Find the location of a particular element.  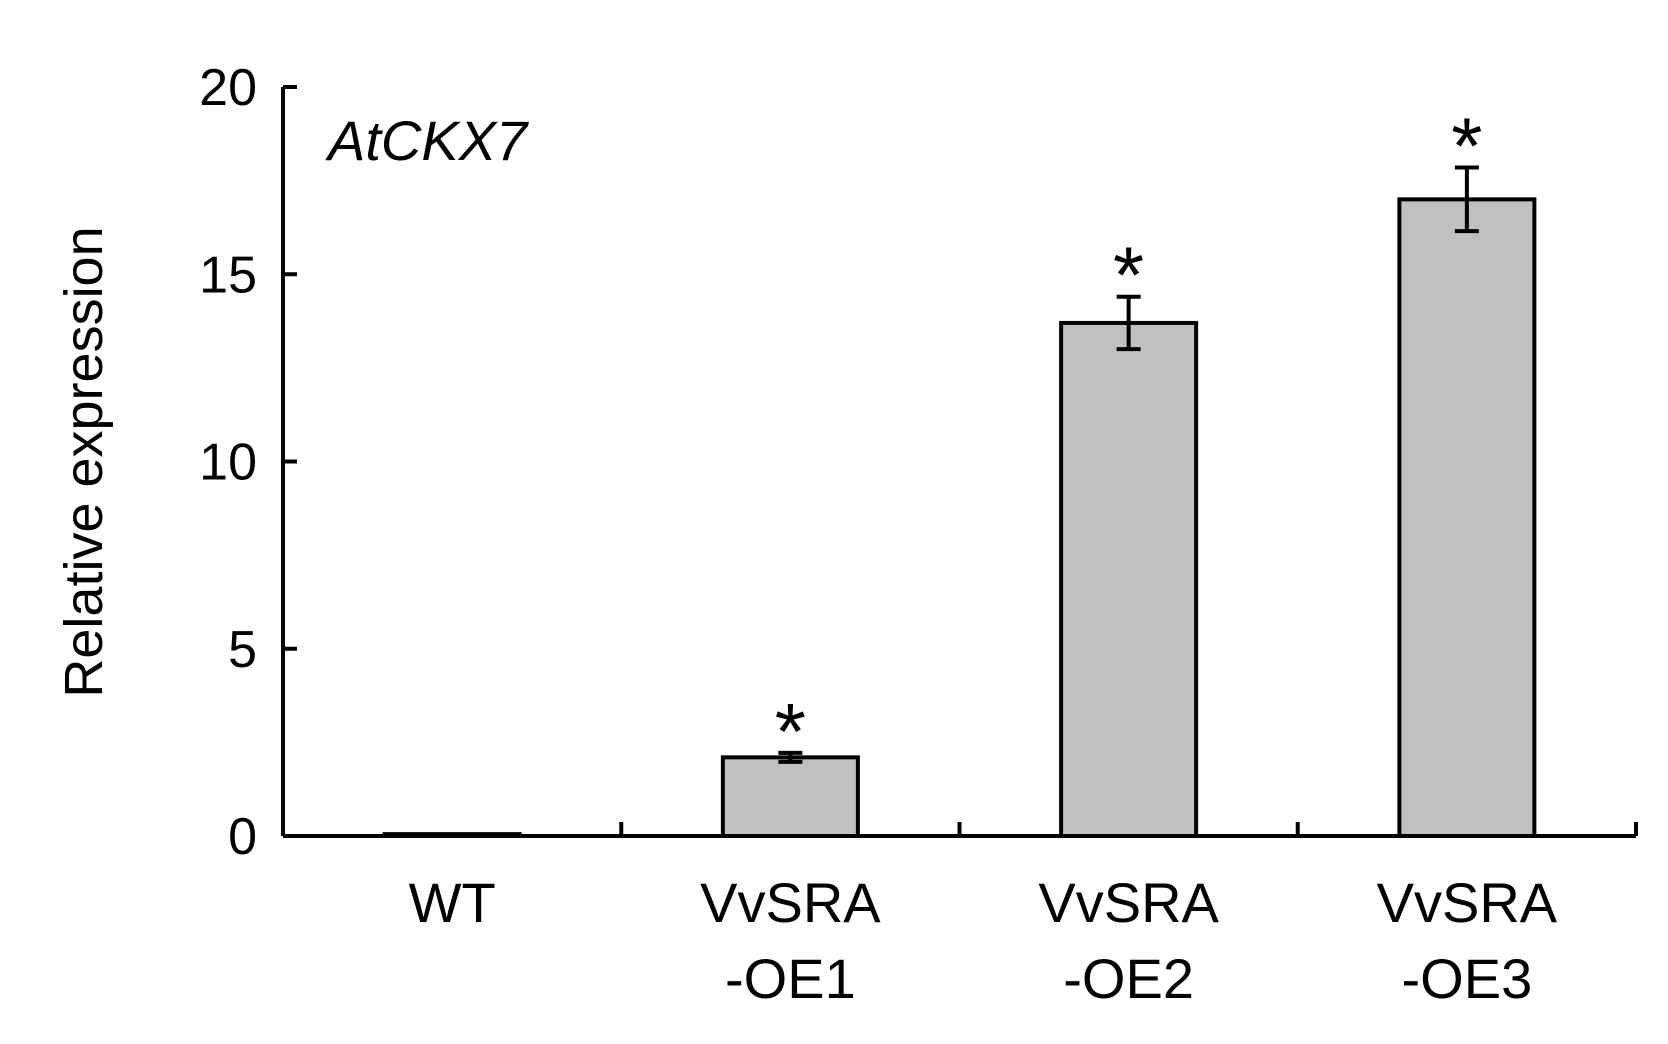

x-tick-label: WT is located at coordinates (452, 902).